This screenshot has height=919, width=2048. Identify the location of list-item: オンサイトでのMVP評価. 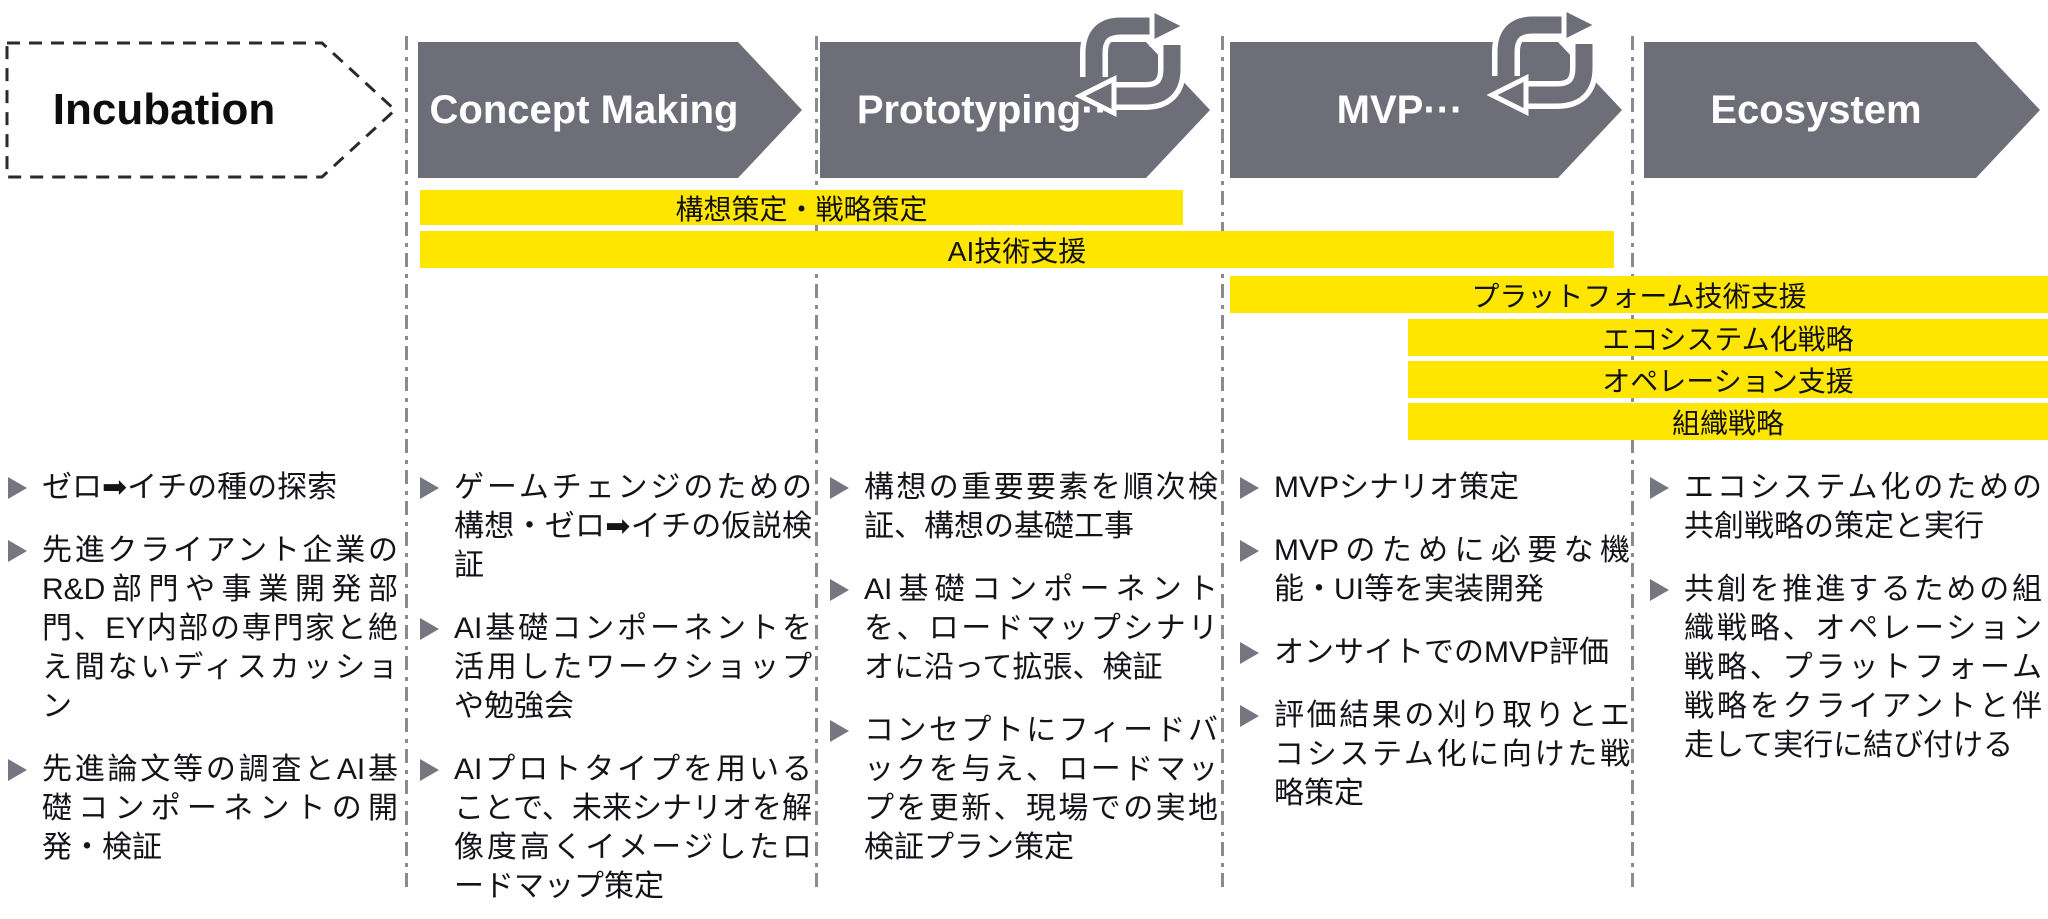
(1435, 652).